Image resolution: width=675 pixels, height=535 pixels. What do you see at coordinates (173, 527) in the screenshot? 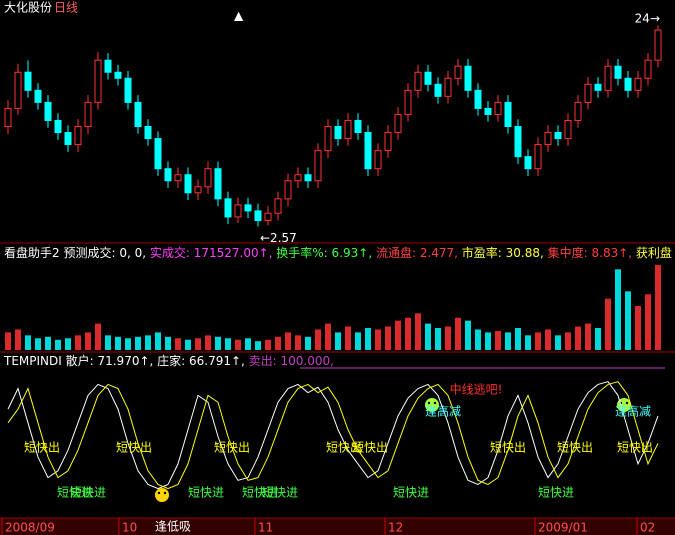
I see `signal-label: 逢低吸` at bounding box center [173, 527].